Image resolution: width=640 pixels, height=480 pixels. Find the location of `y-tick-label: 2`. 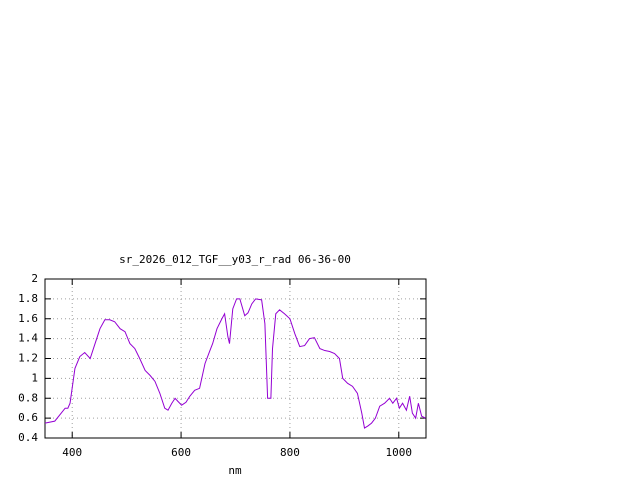

y-tick-label: 2 is located at coordinates (34, 278).